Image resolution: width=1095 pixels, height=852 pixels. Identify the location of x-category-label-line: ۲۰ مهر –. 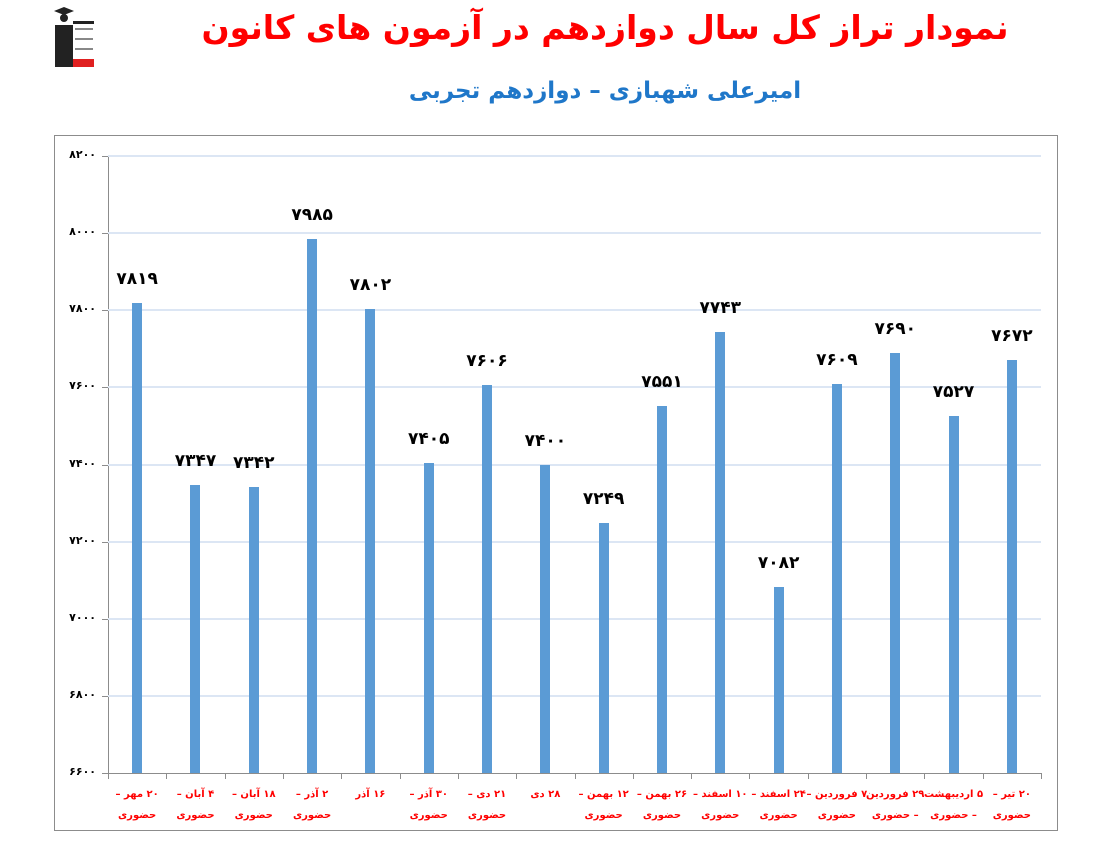
(137, 794).